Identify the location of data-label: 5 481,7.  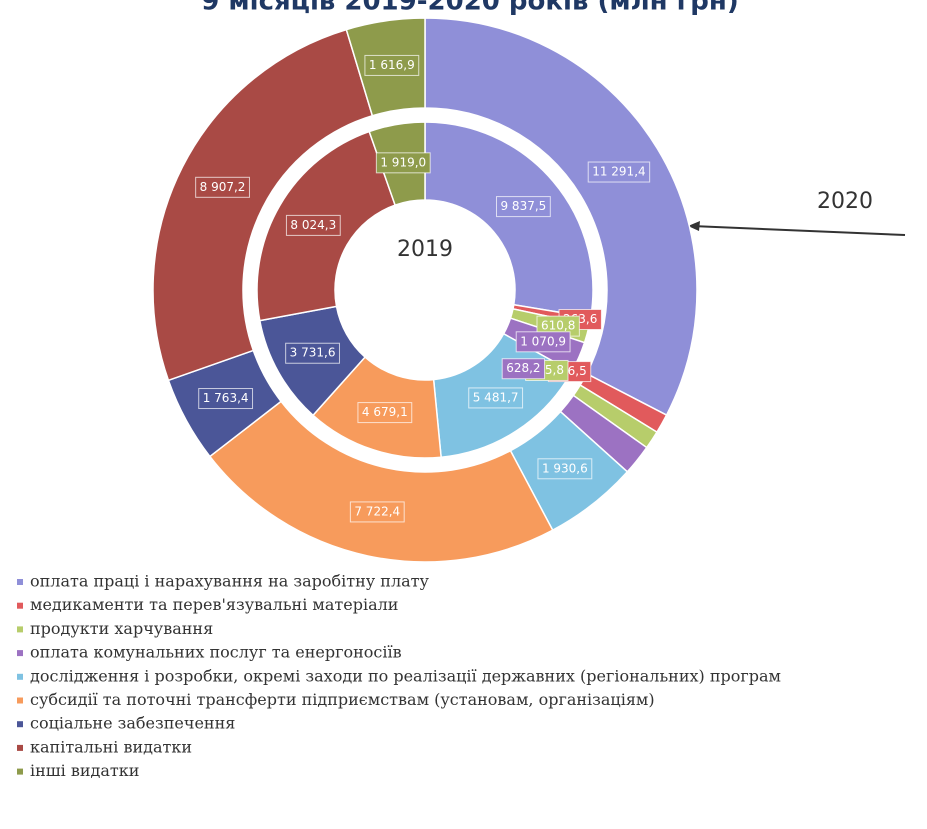
(496, 398).